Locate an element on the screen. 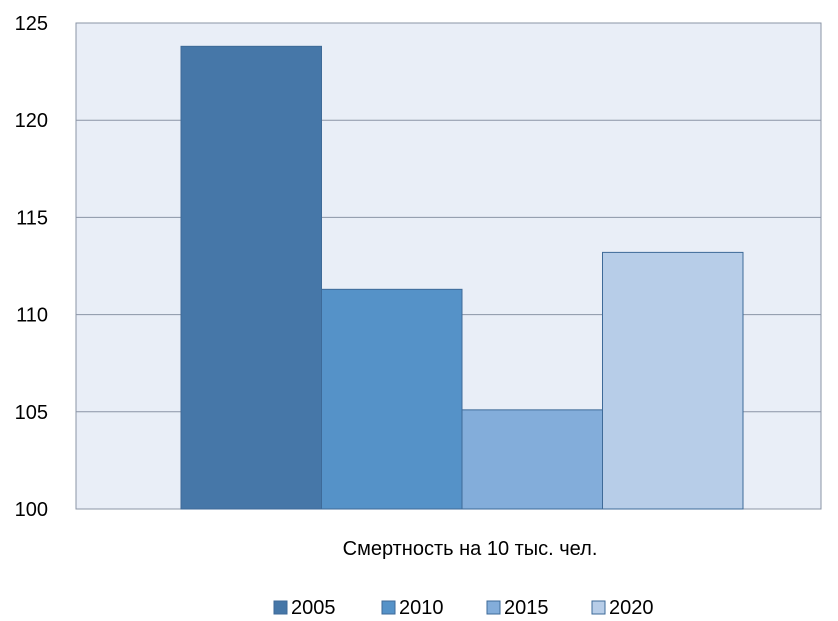 This screenshot has height=621, width=838. legend-swatch-2010 is located at coordinates (388, 607).